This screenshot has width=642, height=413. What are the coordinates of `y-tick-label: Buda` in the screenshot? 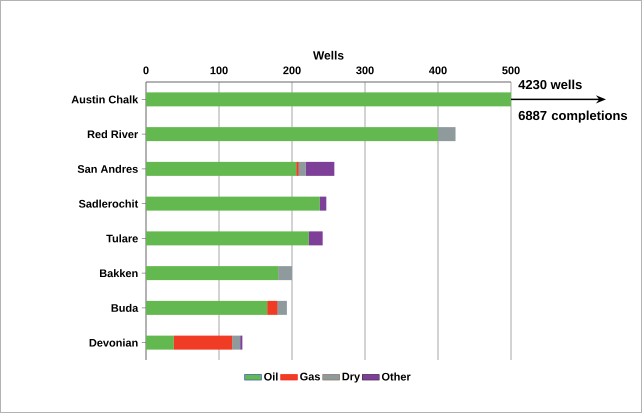 It's located at (125, 308).